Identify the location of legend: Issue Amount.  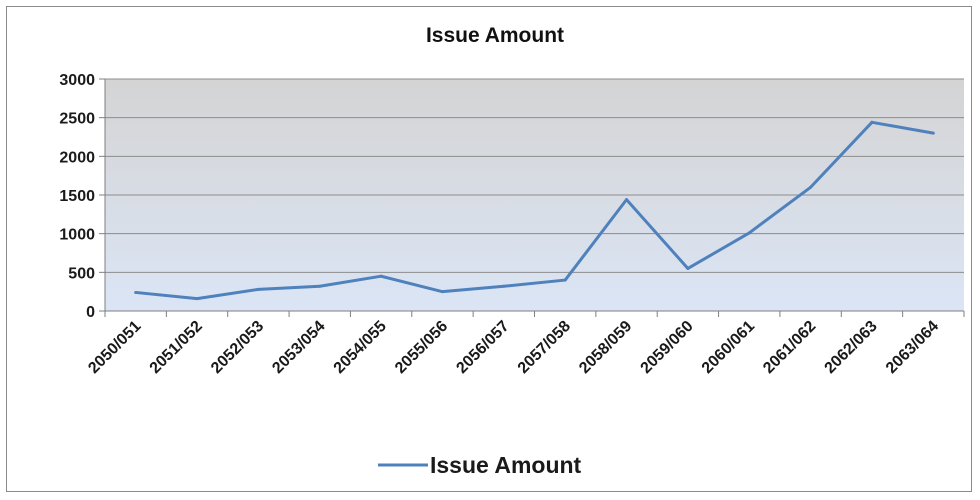
(480, 465).